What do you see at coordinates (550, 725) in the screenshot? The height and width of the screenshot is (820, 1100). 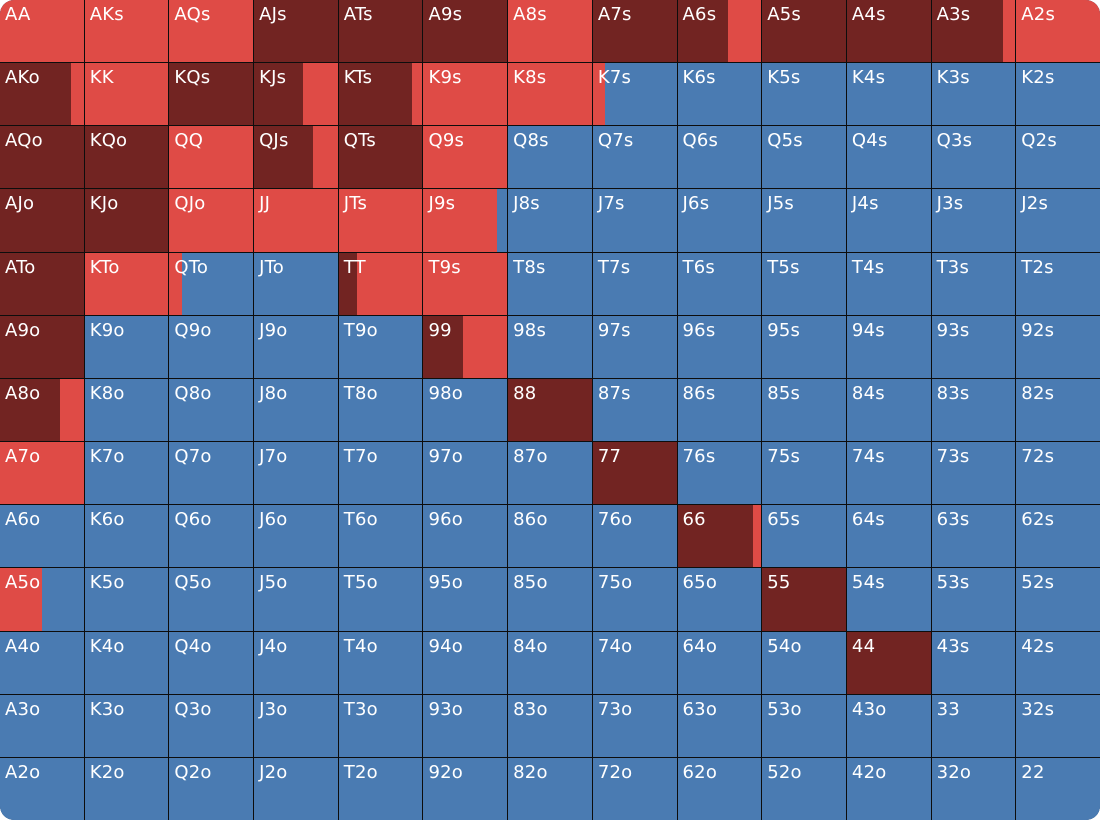 I see `hand-cell-83o: 83o` at bounding box center [550, 725].